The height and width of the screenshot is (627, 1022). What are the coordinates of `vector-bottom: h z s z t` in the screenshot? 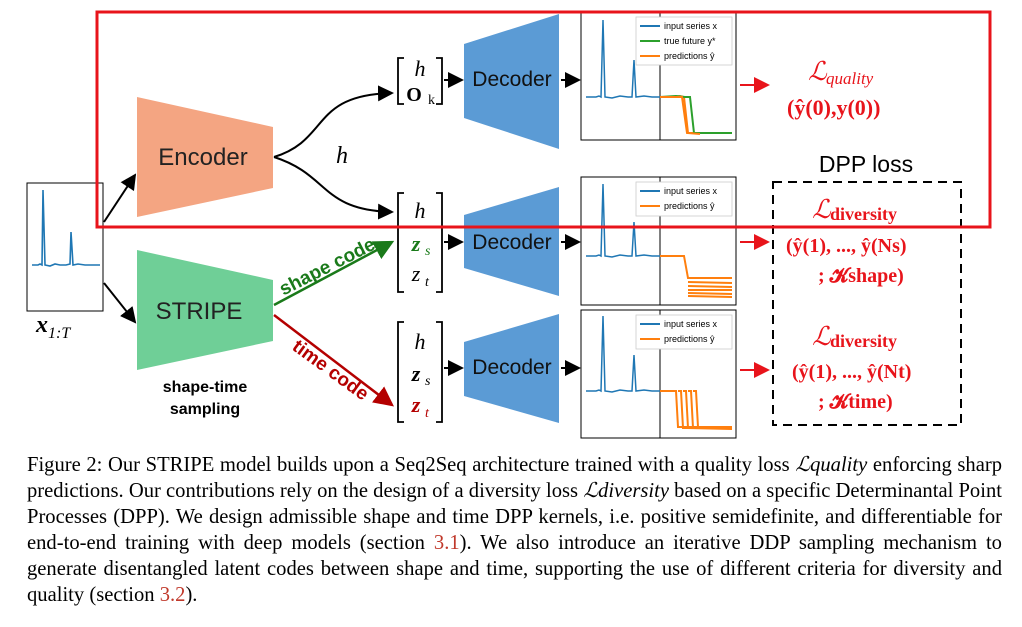 It's located at (420, 372).